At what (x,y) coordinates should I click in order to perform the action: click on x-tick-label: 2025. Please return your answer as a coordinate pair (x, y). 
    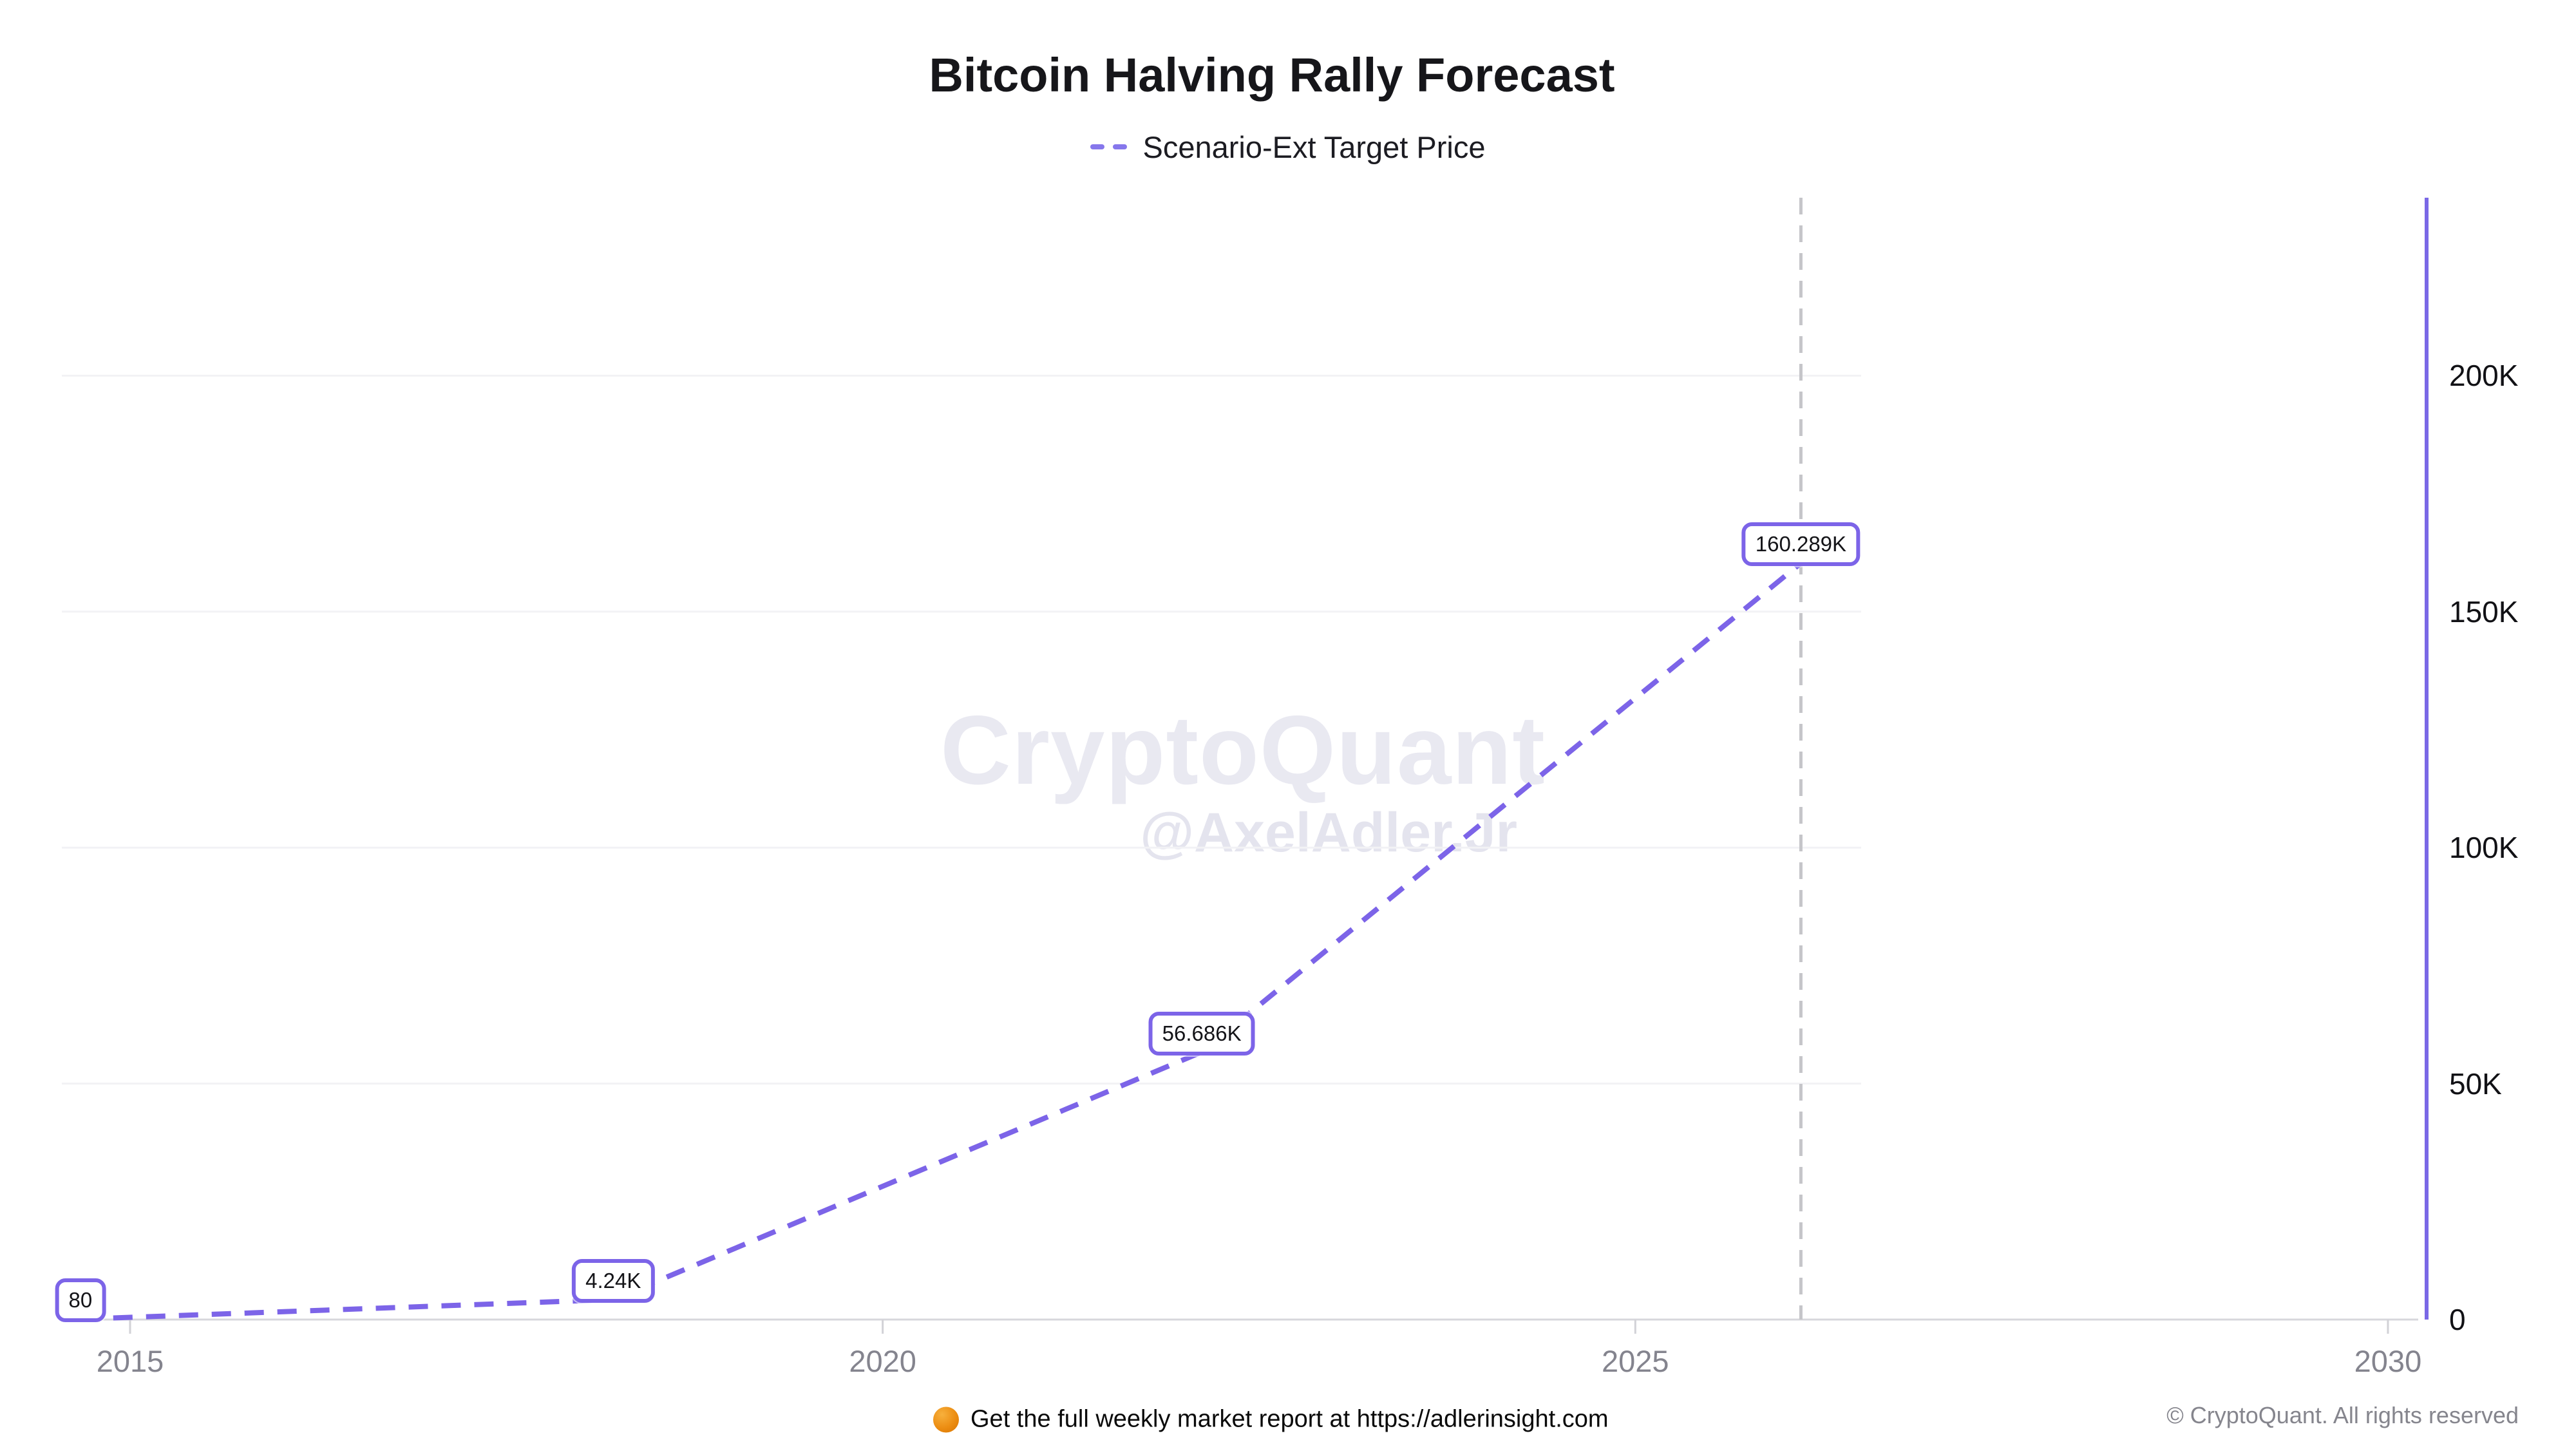
    Looking at the image, I should click on (1636, 1361).